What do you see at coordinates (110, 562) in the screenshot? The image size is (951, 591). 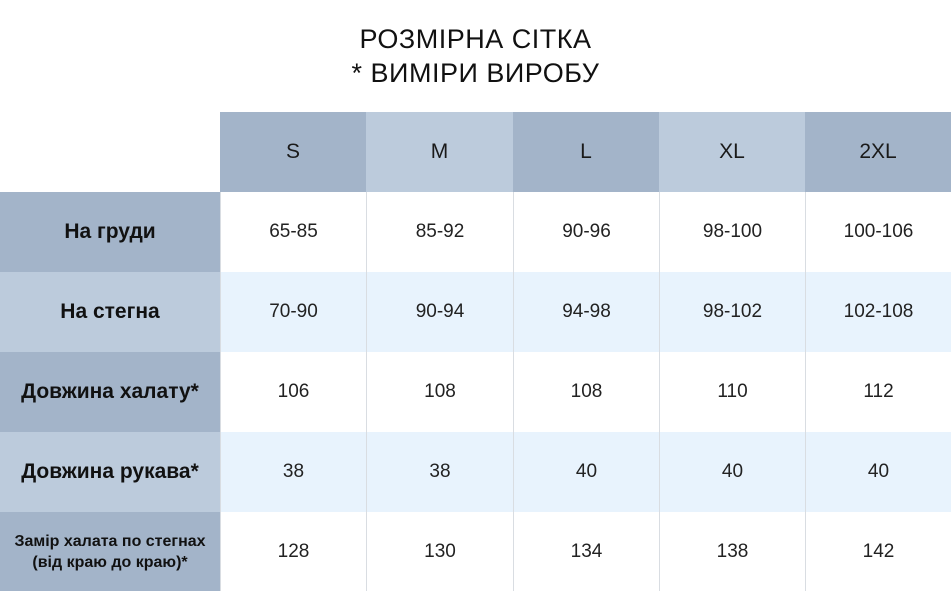 I see `row-label-line-2: (від краю до краю)*` at bounding box center [110, 562].